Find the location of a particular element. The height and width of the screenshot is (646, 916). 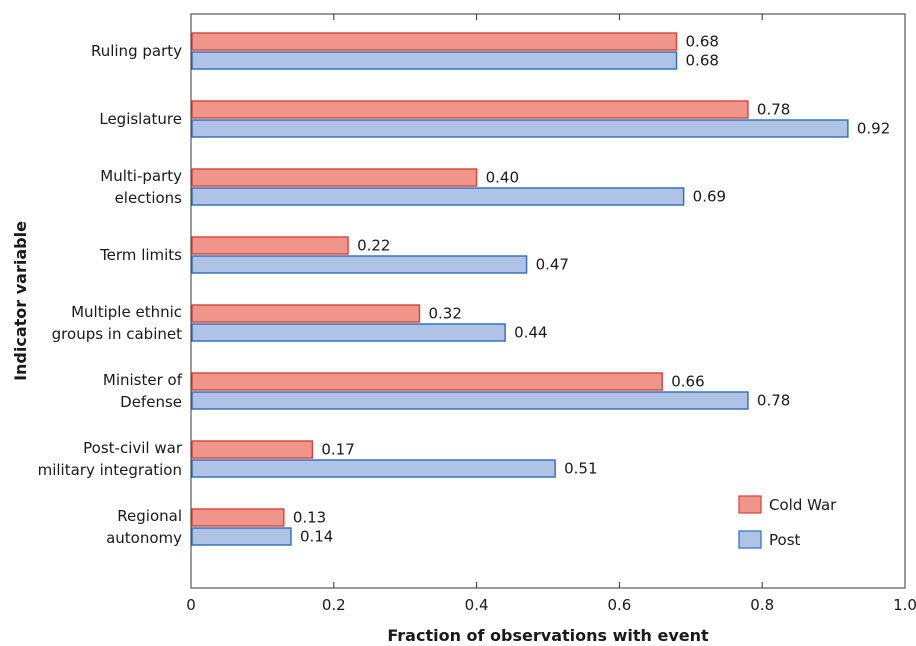

x-axis-title: Fraction of observations with event is located at coordinates (548, 635).